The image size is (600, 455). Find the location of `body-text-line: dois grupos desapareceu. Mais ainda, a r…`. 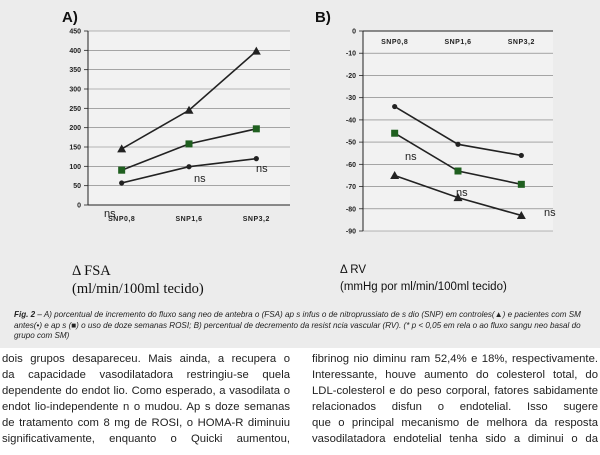

body-text-line: dois grupos desapareceu. Mais ainda, a r… is located at coordinates (146, 359).